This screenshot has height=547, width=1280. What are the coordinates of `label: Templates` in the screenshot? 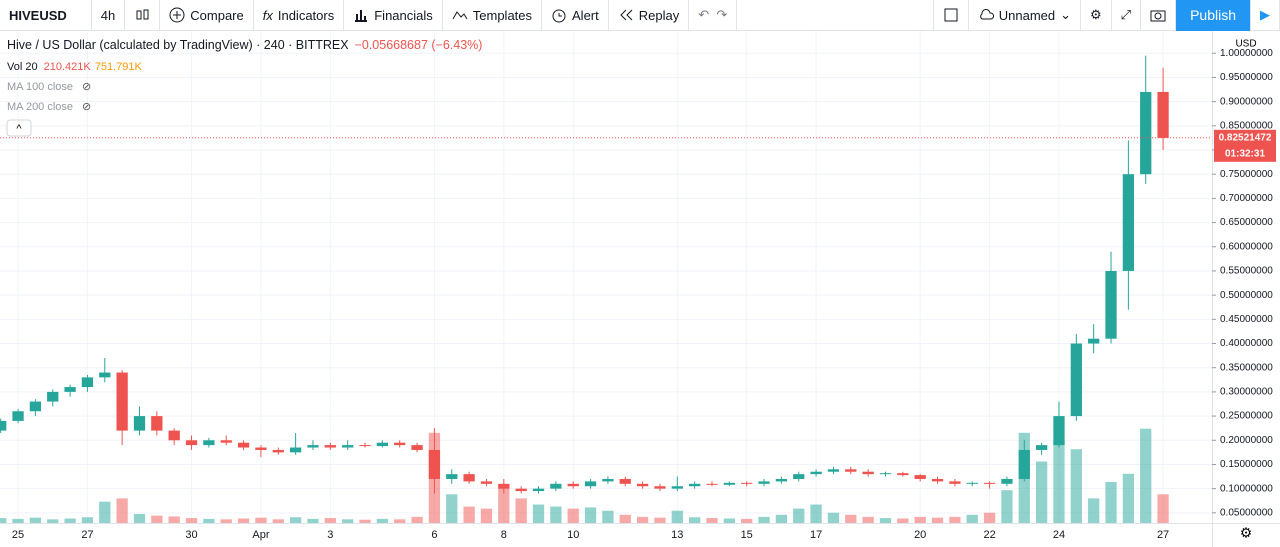 It's located at (502, 15).